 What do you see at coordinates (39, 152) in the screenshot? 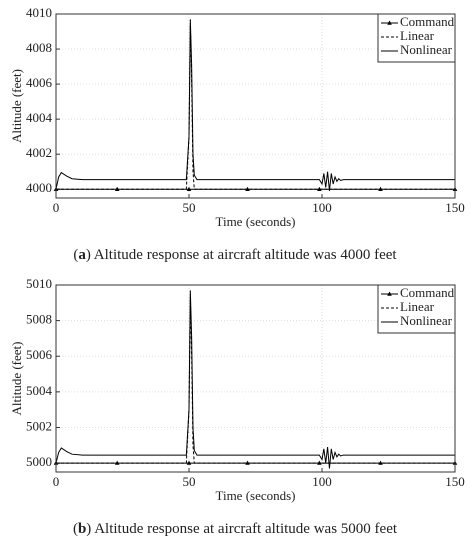
I see `y-tick-label: 4002` at bounding box center [39, 152].